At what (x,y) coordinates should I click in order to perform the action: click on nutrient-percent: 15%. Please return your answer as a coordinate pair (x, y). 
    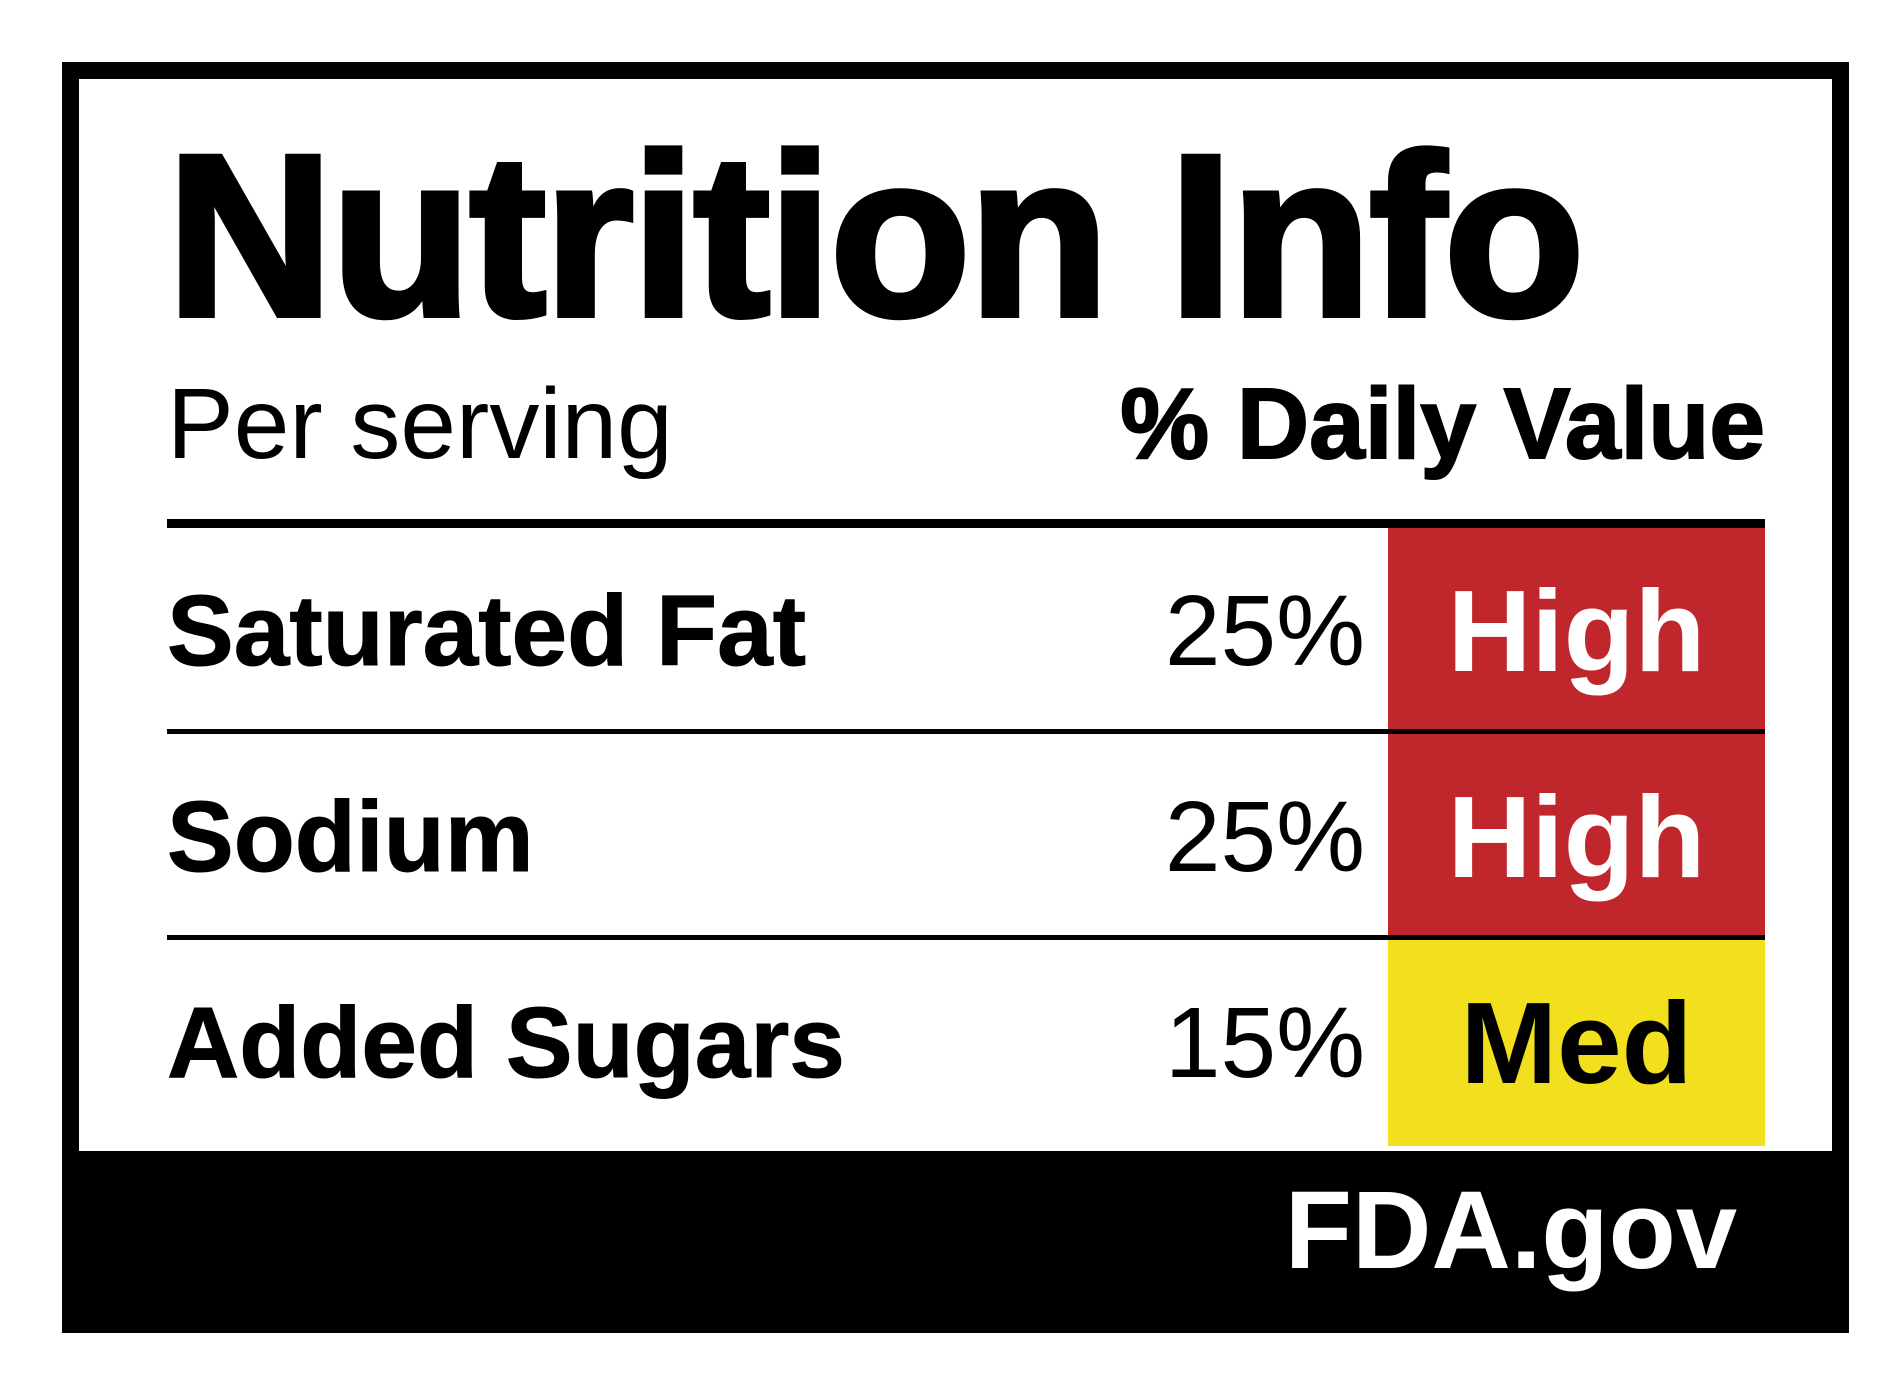
    Looking at the image, I should click on (1264, 1043).